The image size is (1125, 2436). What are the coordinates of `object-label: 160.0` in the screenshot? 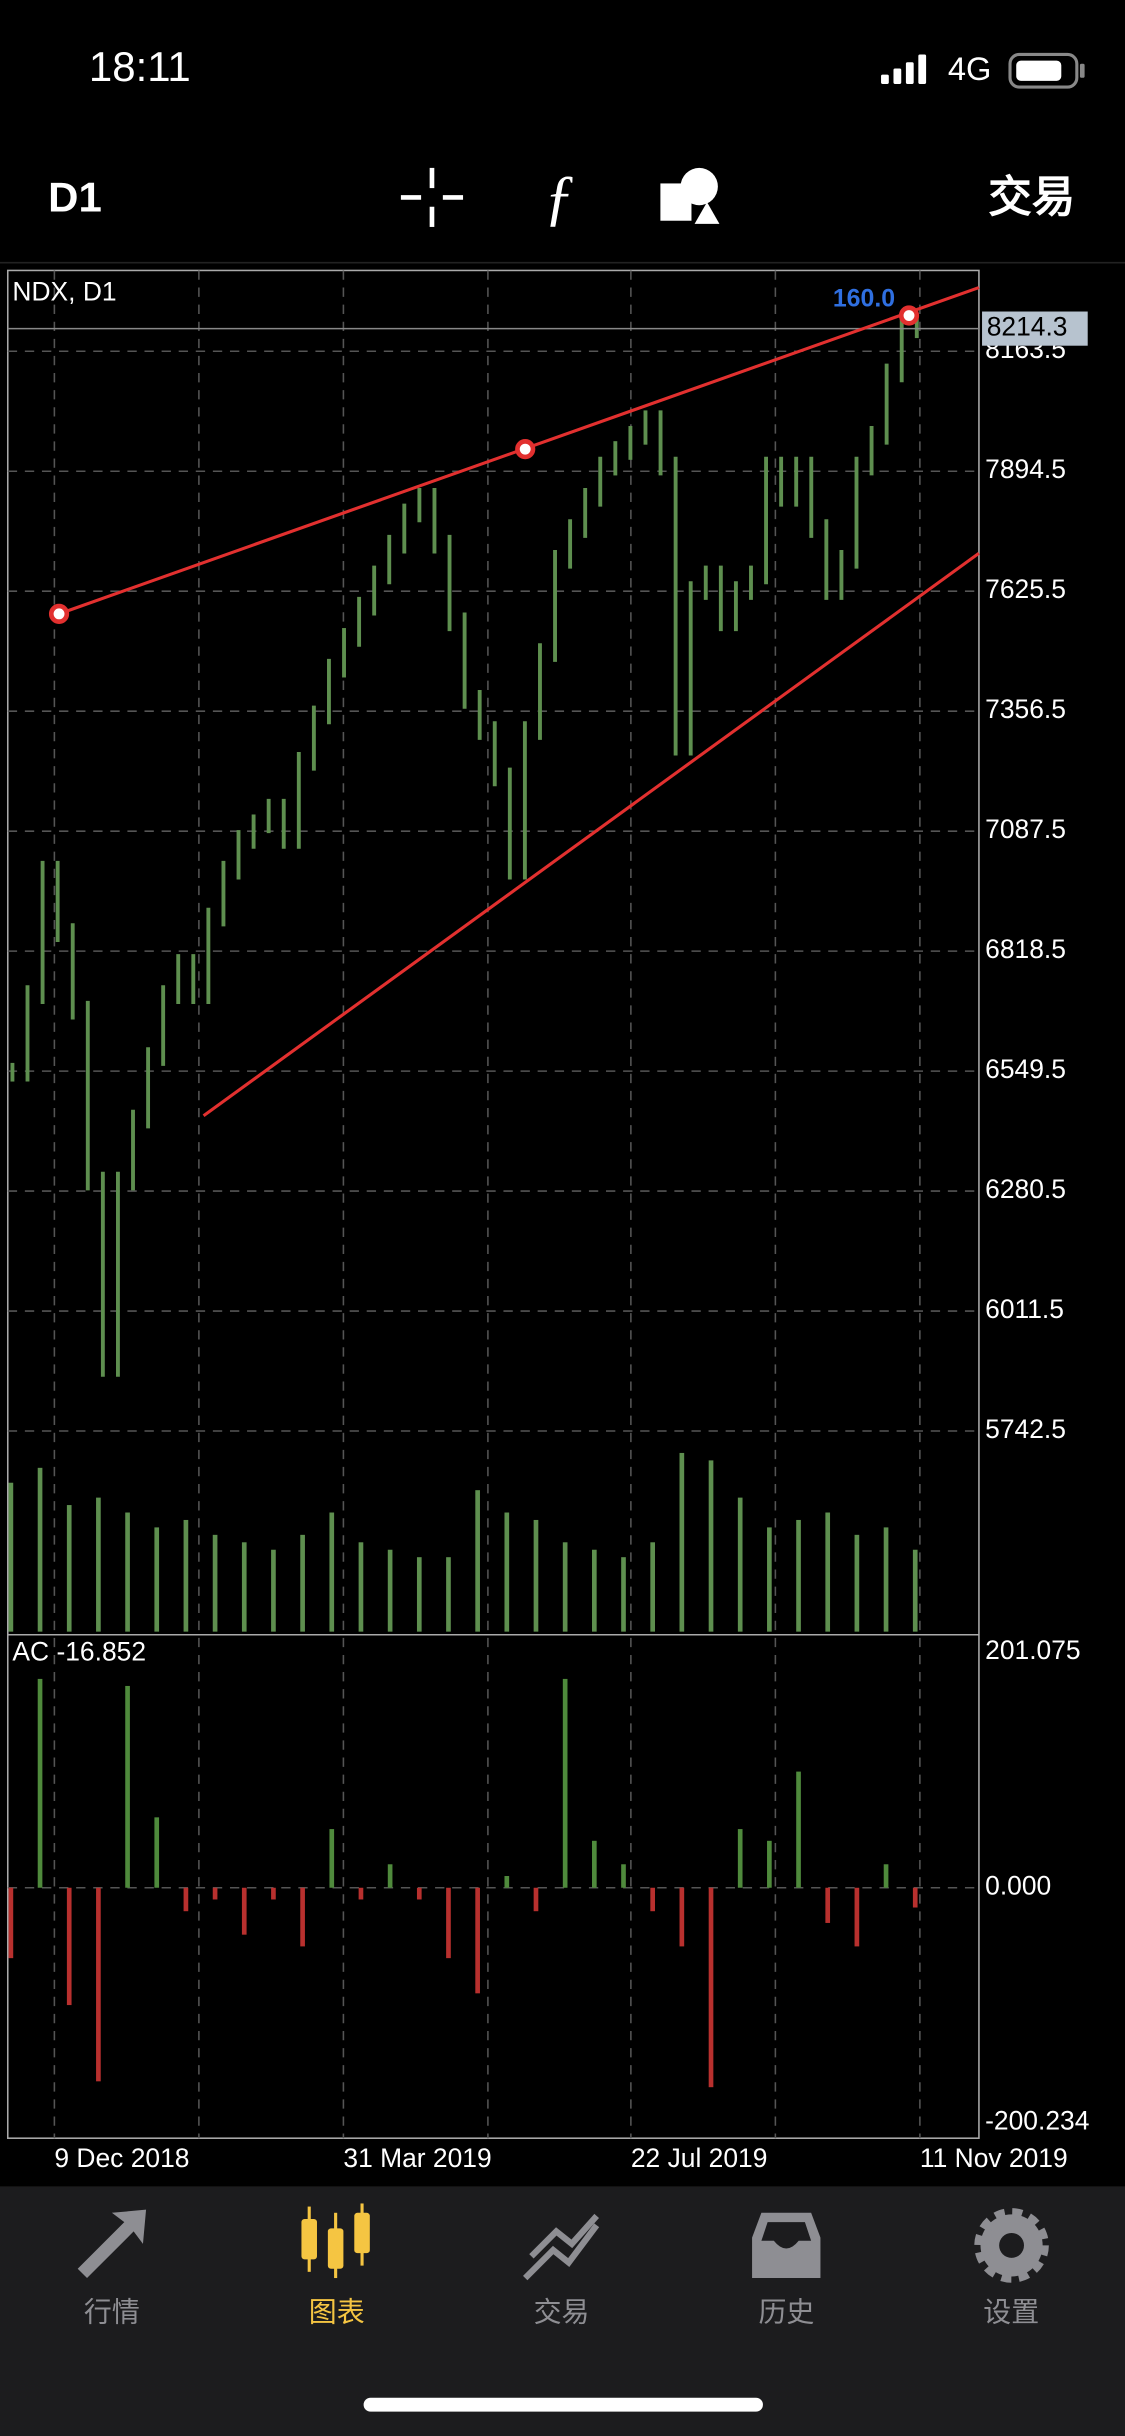 It's located at (864, 299).